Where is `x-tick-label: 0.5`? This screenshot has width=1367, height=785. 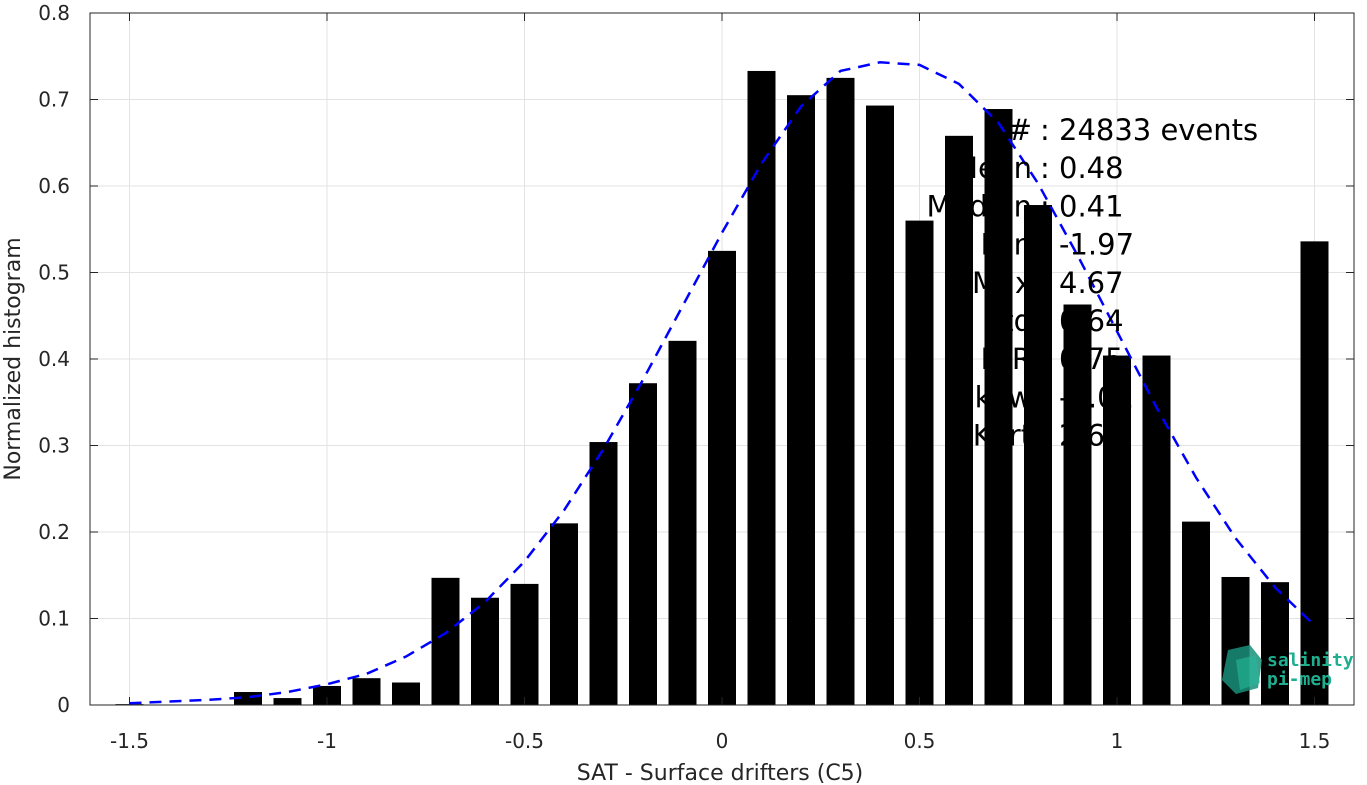 x-tick-label: 0.5 is located at coordinates (920, 741).